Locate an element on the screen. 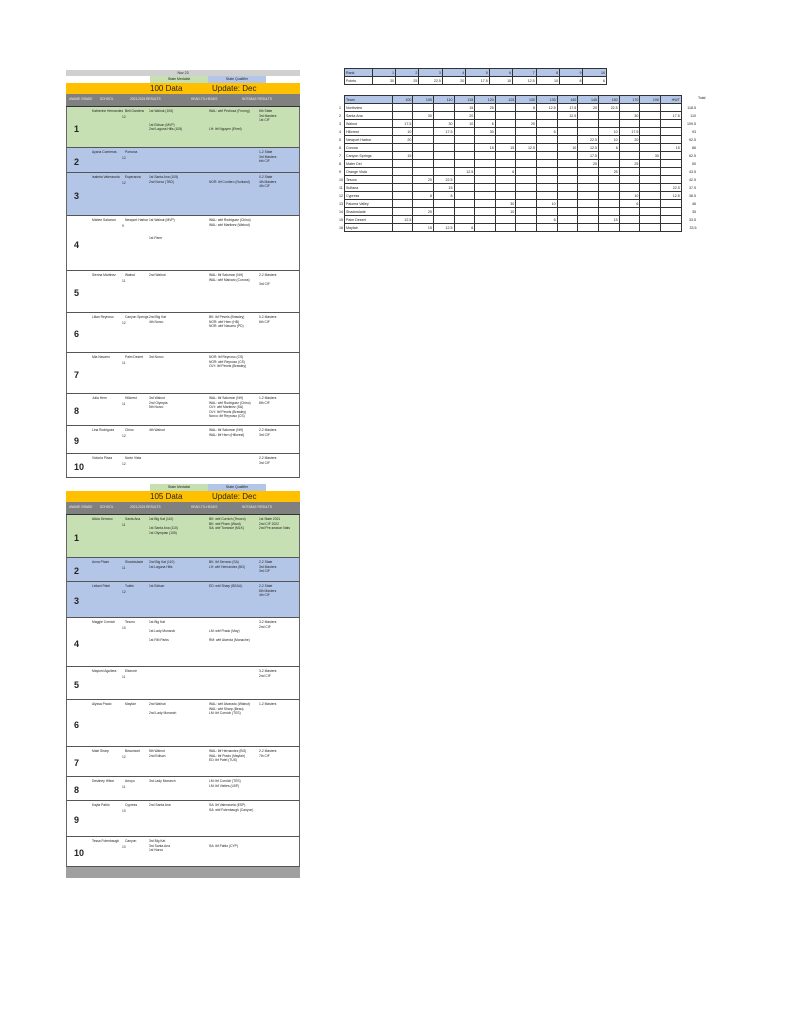 The image size is (791, 1024). weight-header: 120 is located at coordinates (485, 99).